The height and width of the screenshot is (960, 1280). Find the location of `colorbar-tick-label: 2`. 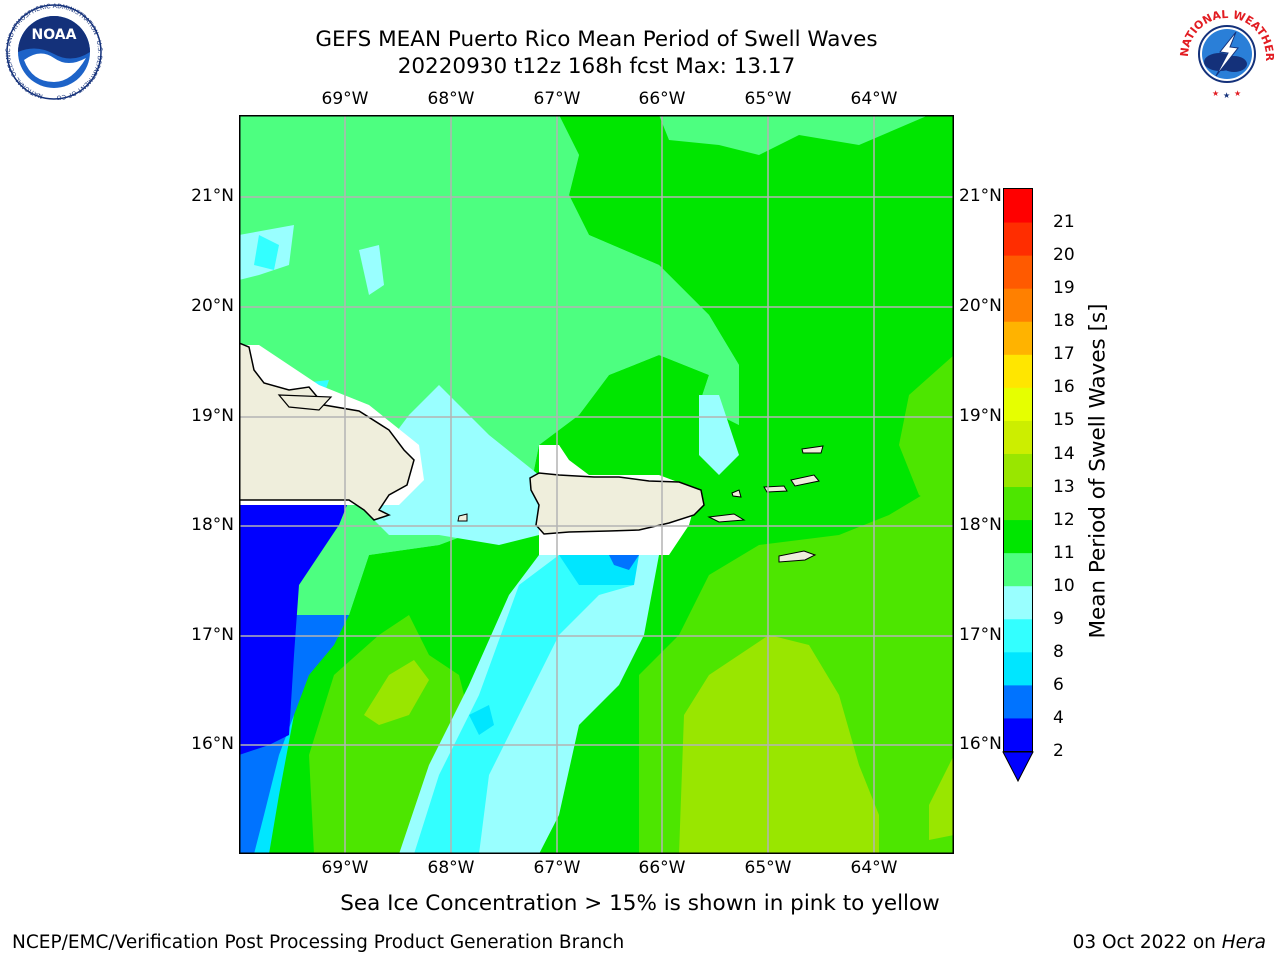

colorbar-tick-label: 2 is located at coordinates (1058, 751).